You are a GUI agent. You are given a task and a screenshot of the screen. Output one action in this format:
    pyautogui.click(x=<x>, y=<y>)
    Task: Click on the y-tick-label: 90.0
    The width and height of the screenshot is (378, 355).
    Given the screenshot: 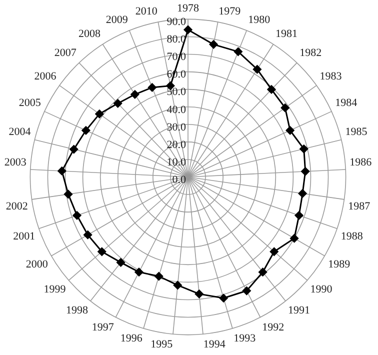 What is the action you would take?
    pyautogui.click(x=176, y=22)
    